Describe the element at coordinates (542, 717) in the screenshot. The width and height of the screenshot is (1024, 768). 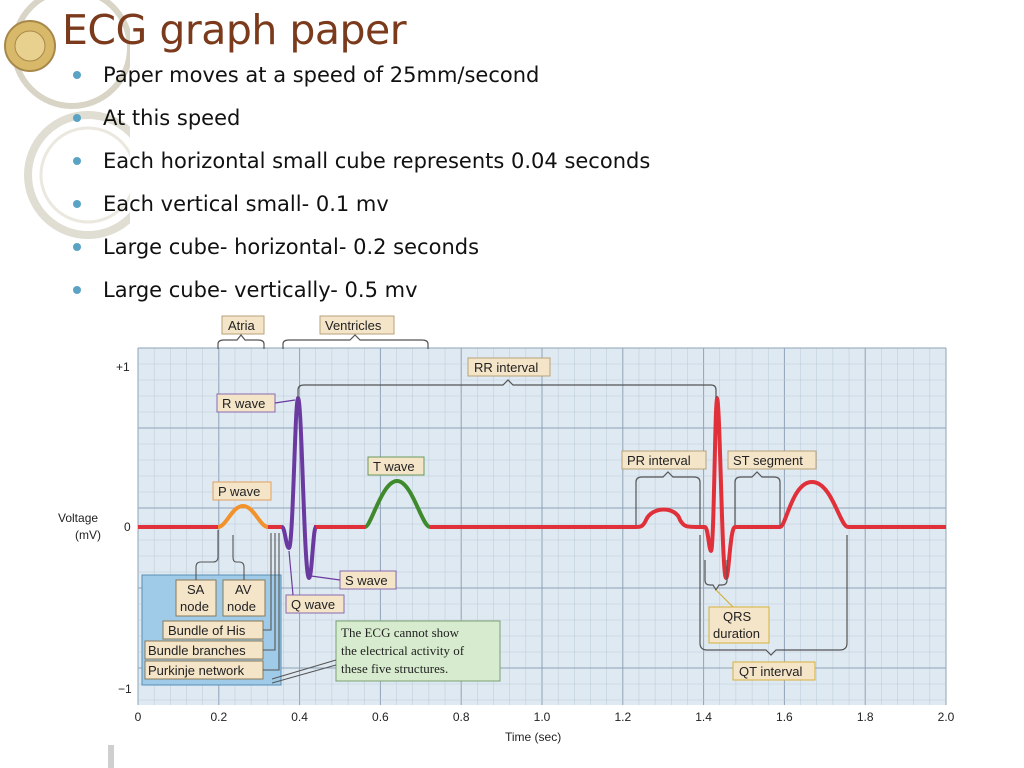
I see `x-tick-label: 1.0` at that location.